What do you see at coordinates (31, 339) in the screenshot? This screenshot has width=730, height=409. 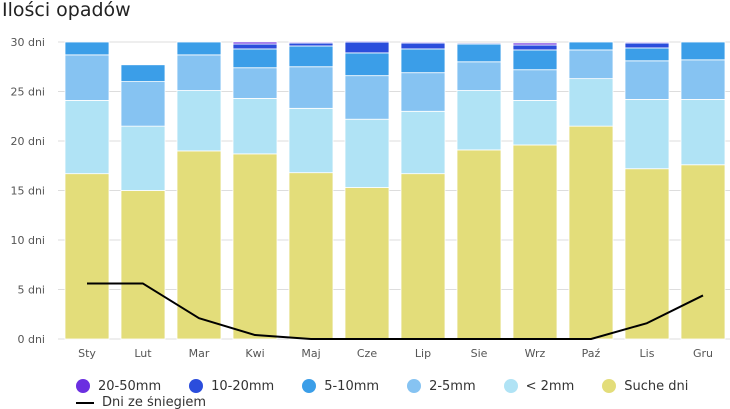 I see `y-tick-label: 0 dni` at bounding box center [31, 339].